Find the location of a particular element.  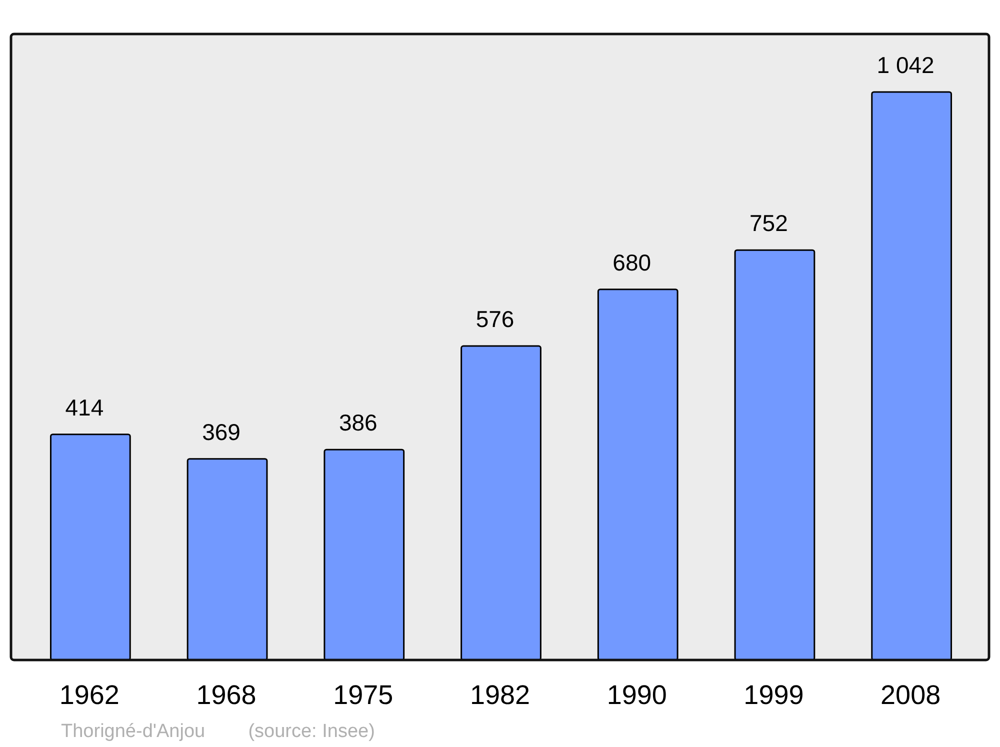

text: (source: Insee) is located at coordinates (311, 731).